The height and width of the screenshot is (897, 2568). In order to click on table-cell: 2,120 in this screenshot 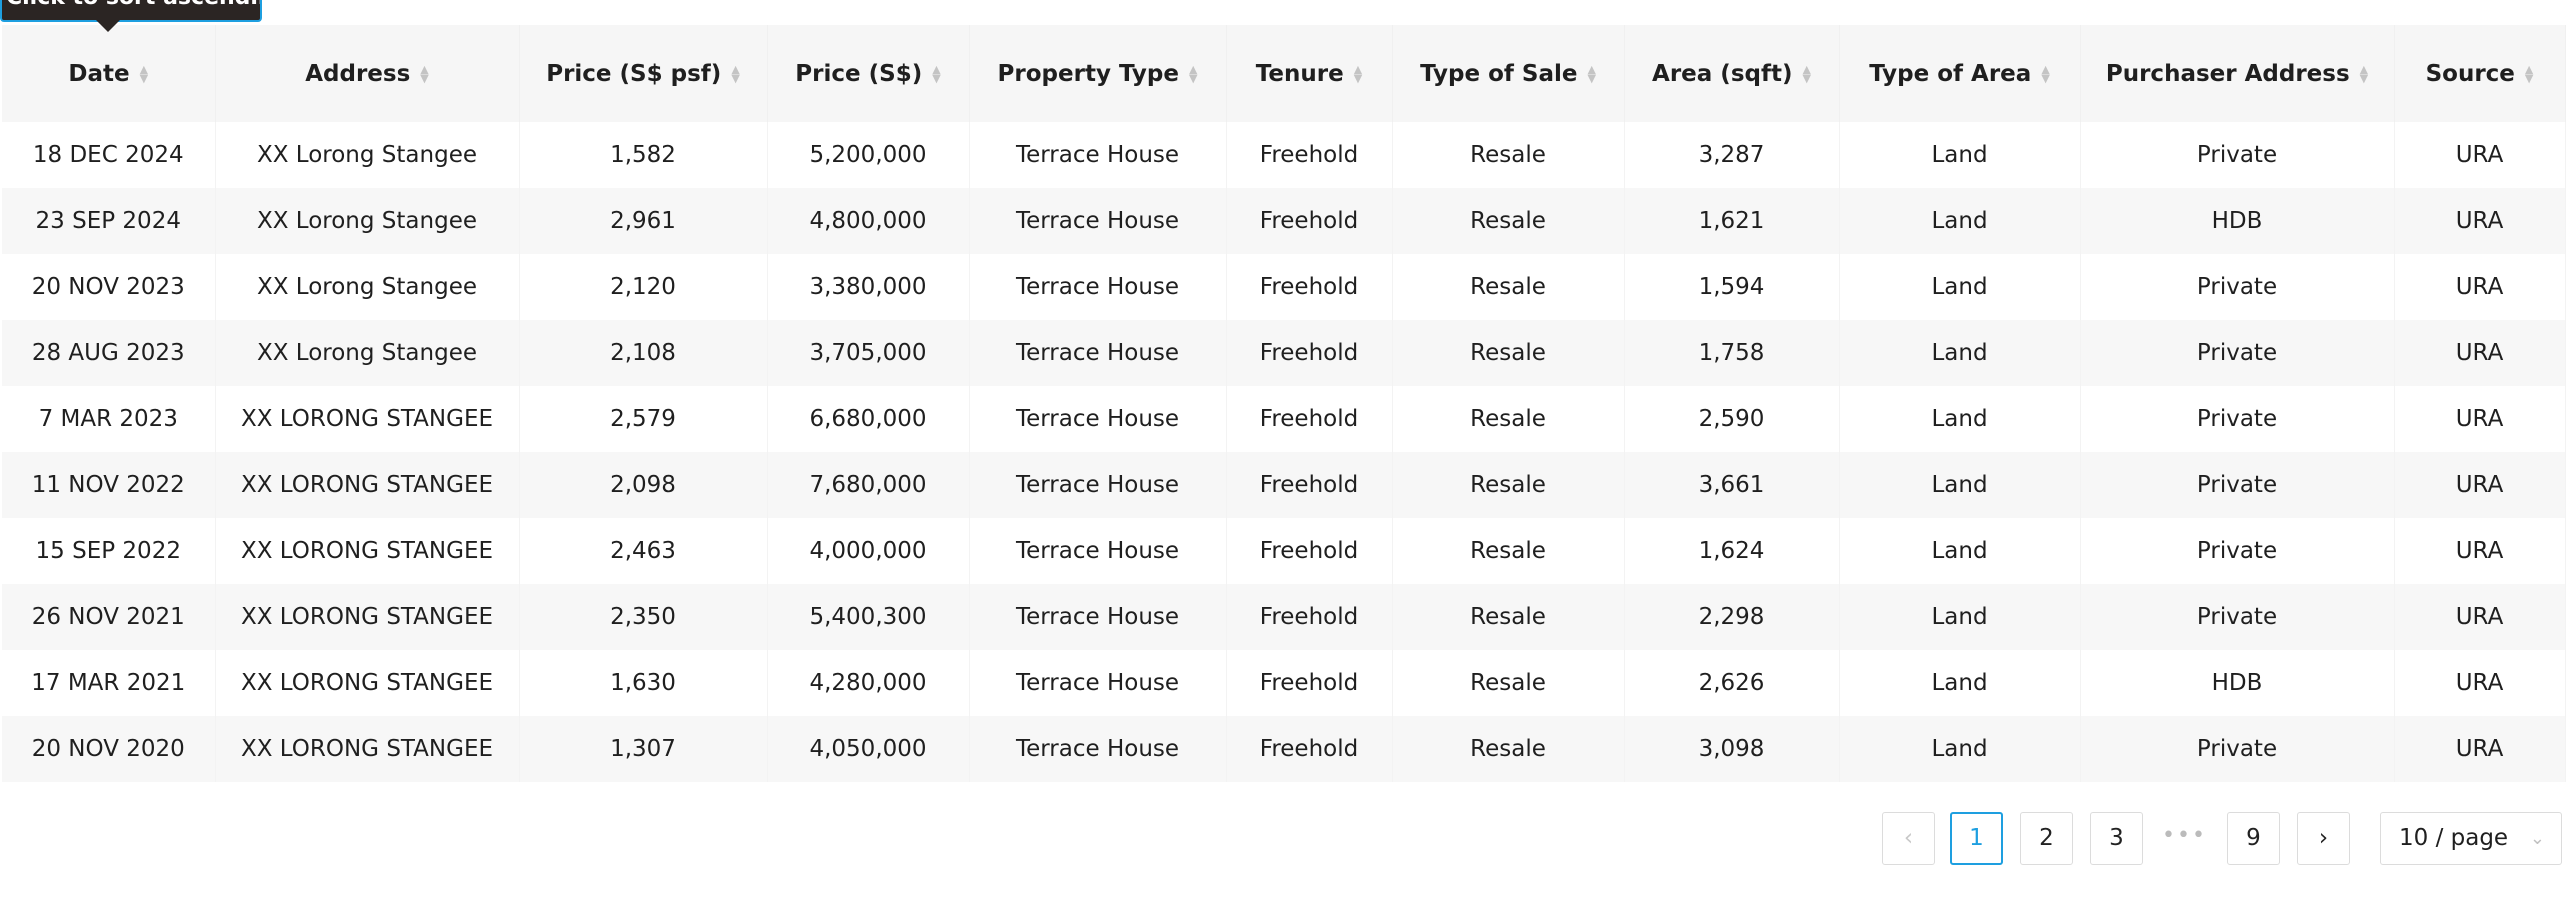, I will do `click(643, 287)`.